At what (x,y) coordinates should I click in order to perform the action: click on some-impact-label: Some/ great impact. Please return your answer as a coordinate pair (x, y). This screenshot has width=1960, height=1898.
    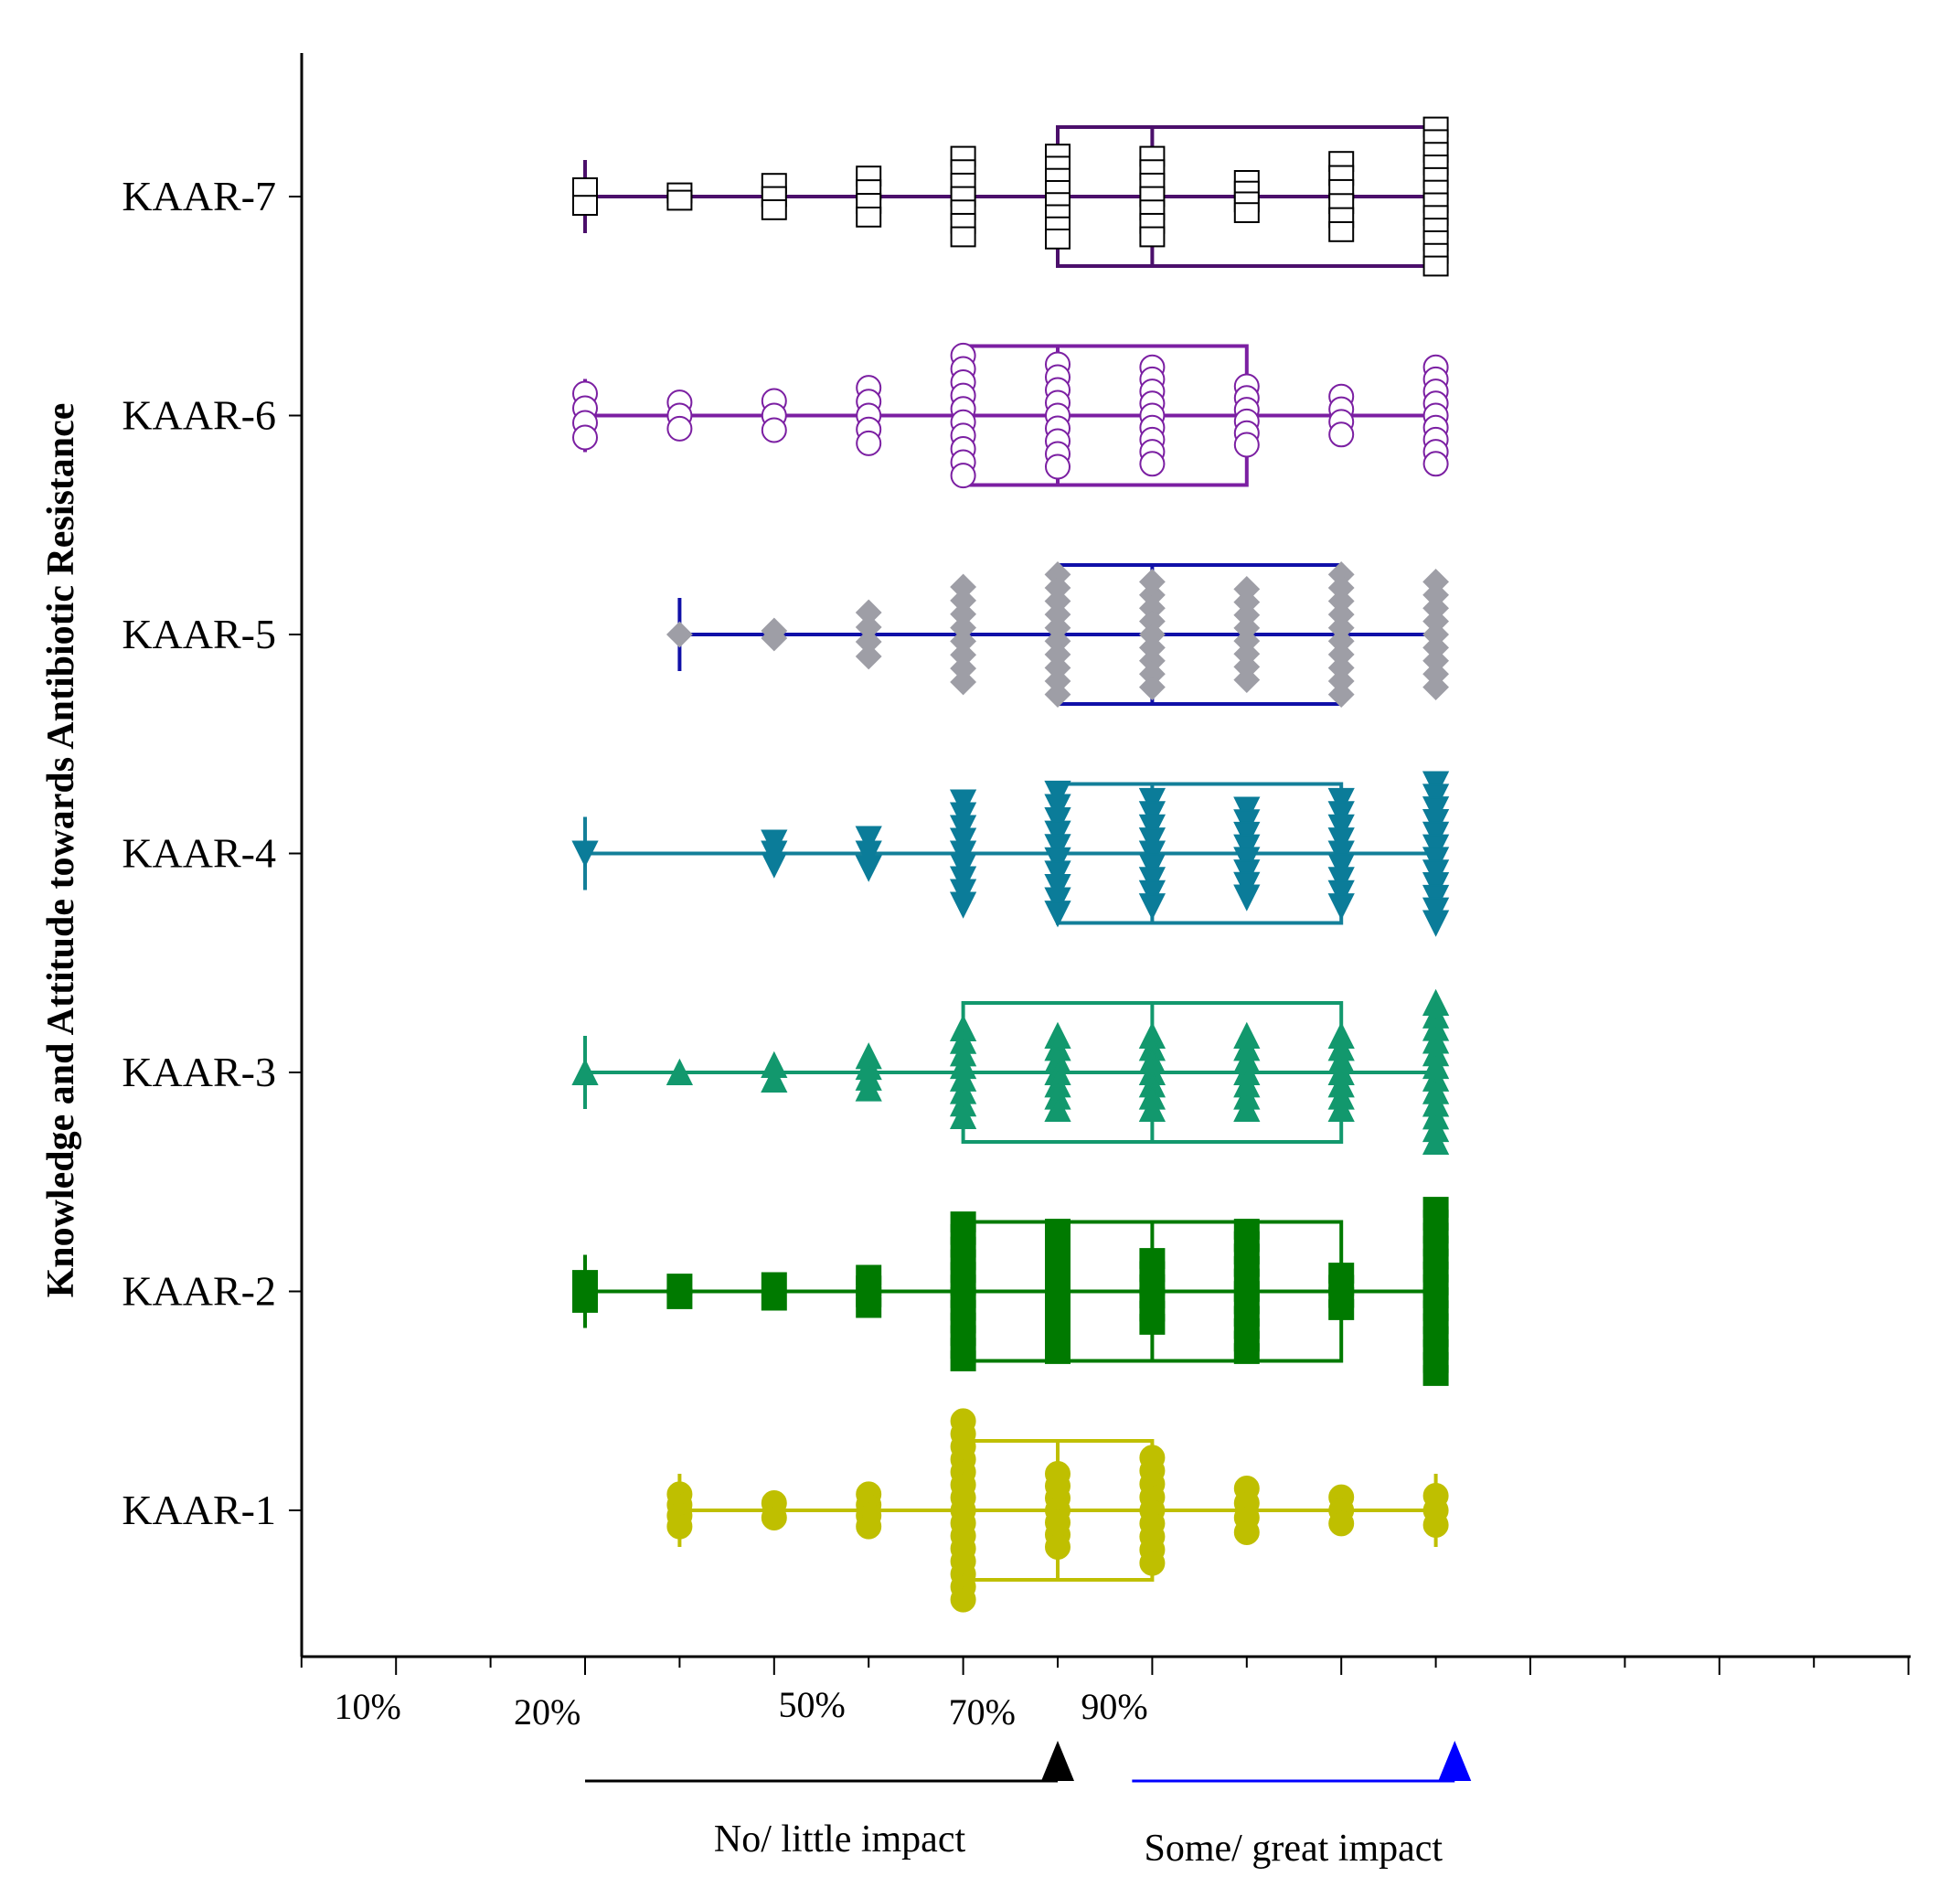
    Looking at the image, I should click on (1294, 1849).